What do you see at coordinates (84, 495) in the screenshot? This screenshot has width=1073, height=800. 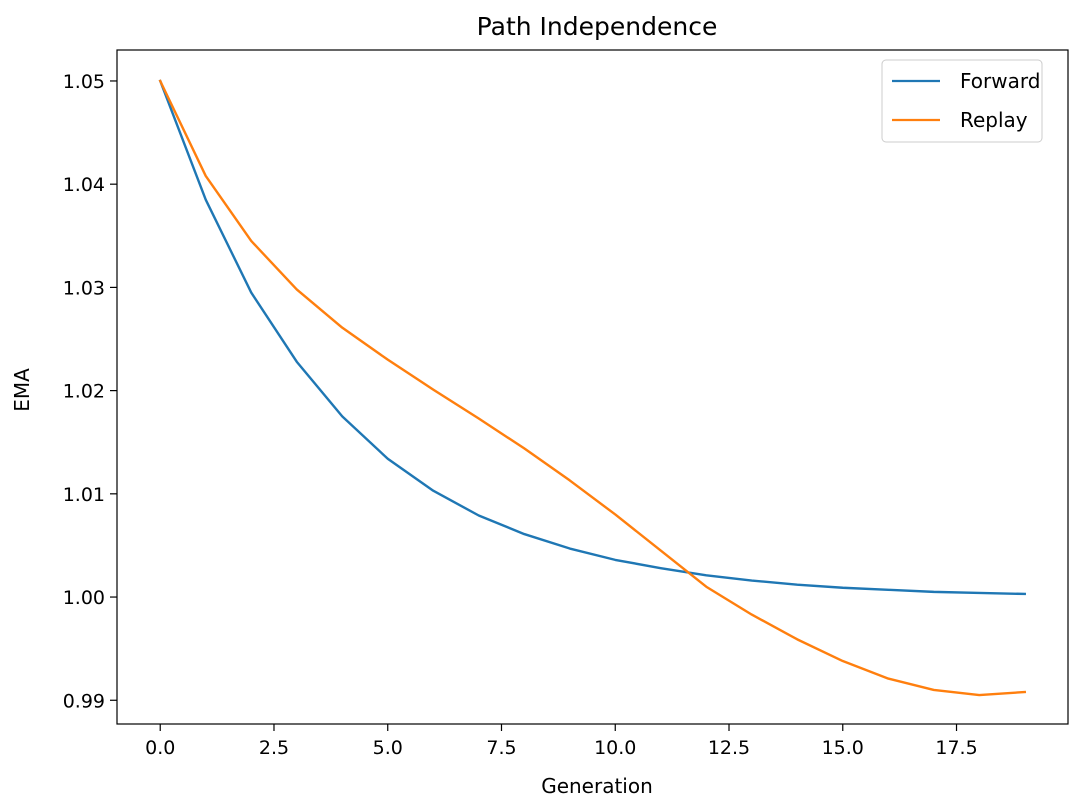 I see `y-tick-label: 1.01` at bounding box center [84, 495].